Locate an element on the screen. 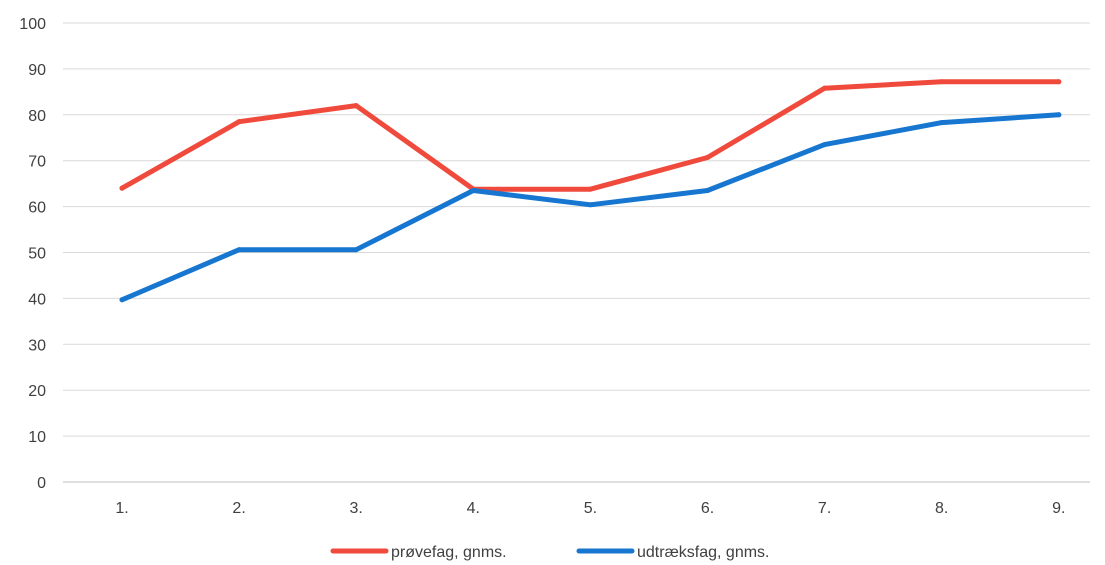  x-tick-label: 4. is located at coordinates (473, 508).